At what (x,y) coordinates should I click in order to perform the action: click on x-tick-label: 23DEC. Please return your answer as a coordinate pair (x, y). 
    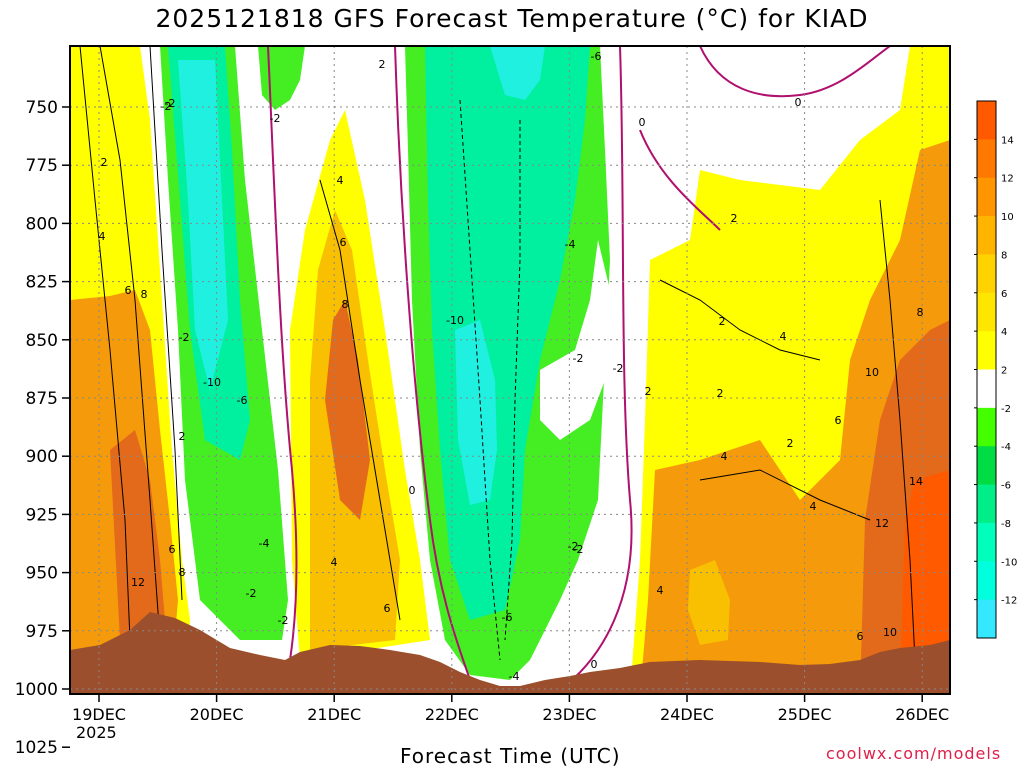
    Looking at the image, I should click on (569, 714).